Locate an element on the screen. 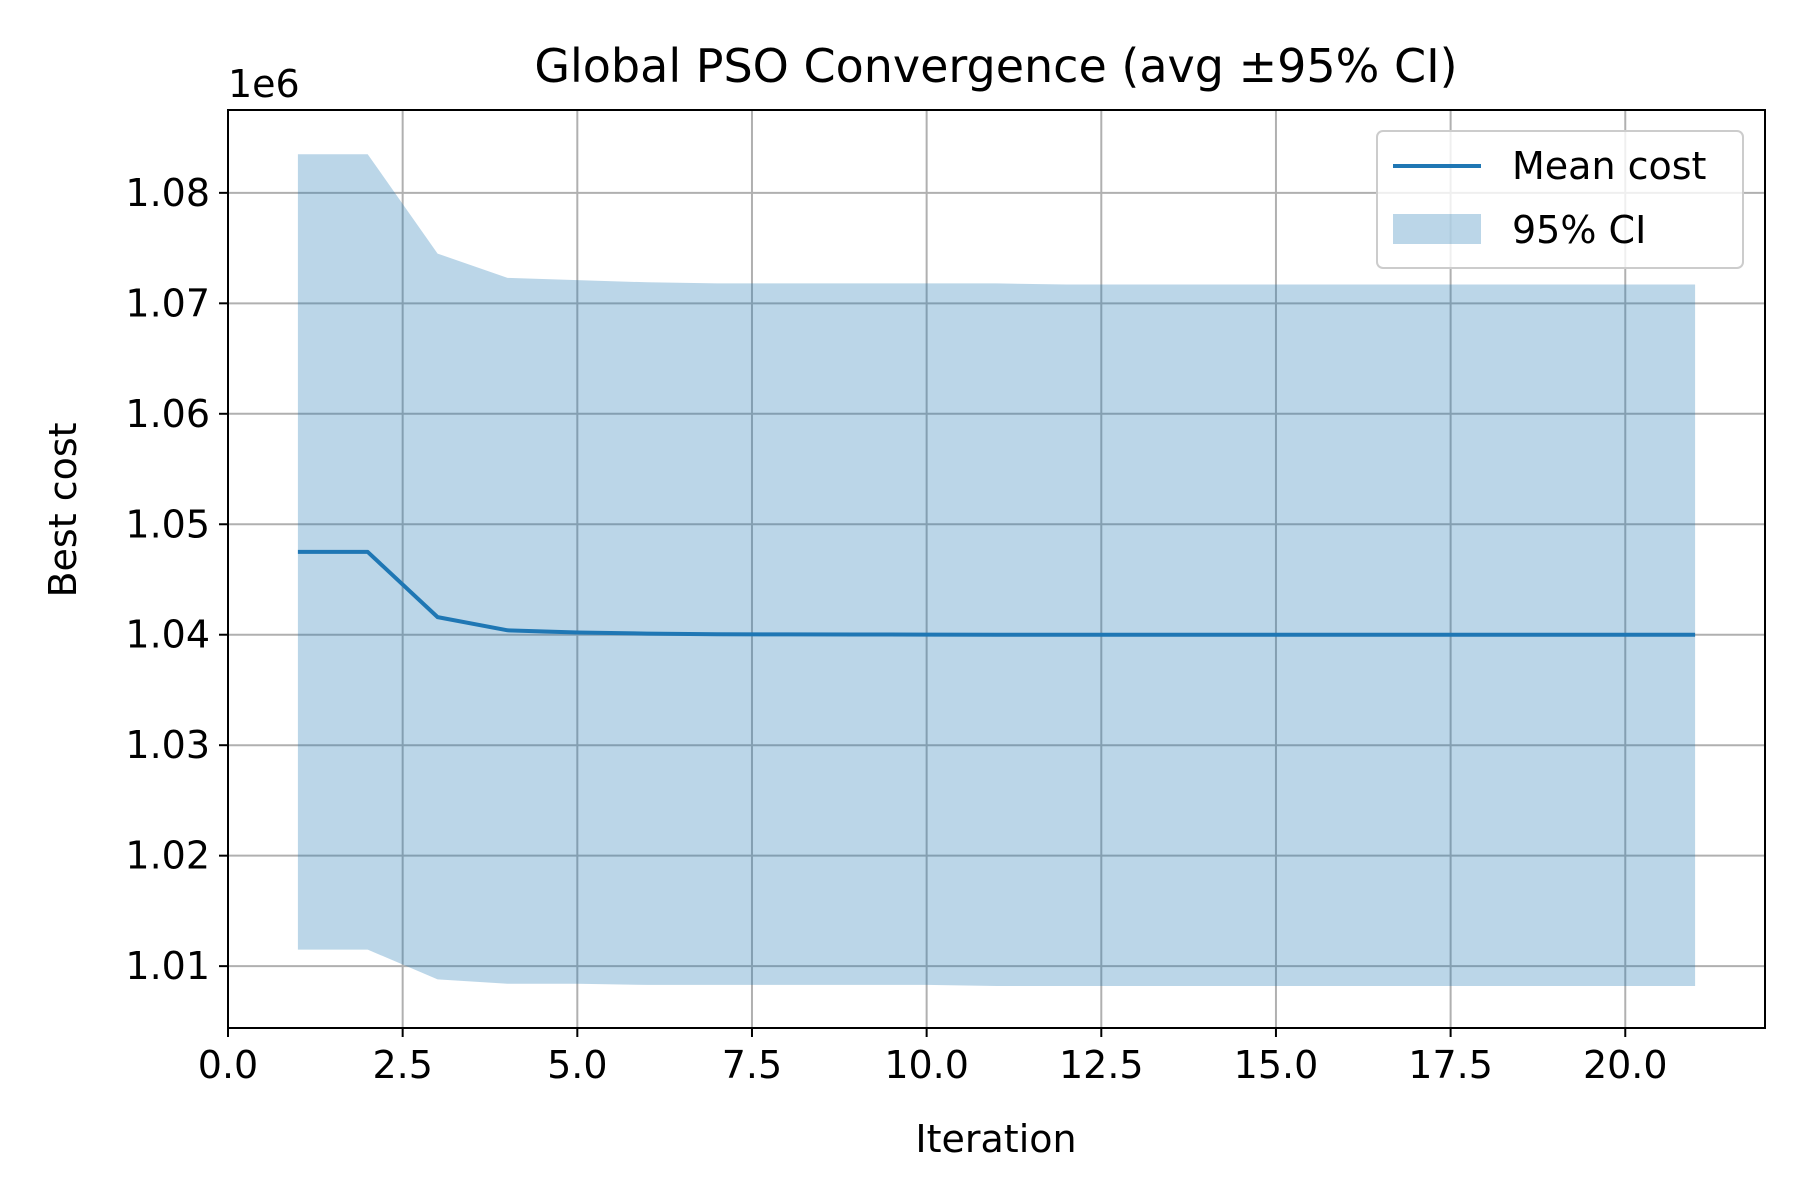  x-tick-label: 15.0 is located at coordinates (1276, 1065).